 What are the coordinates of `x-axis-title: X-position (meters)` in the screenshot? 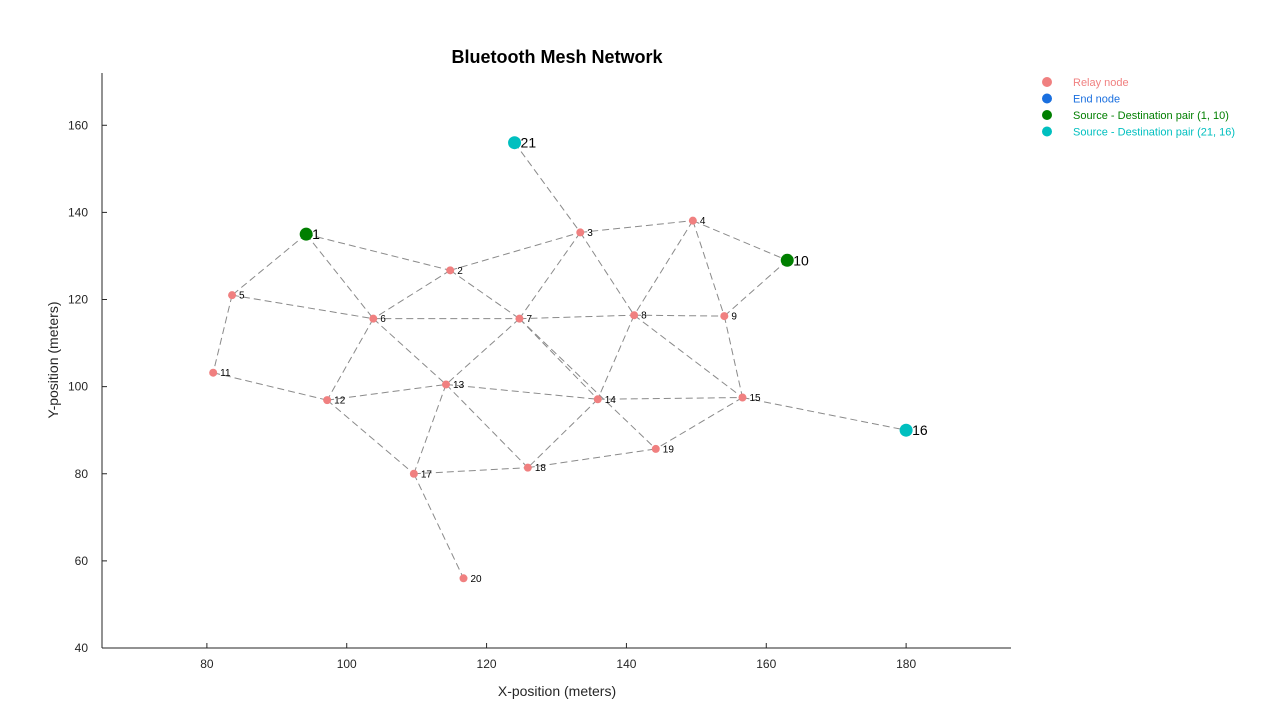 It's located at (557, 691).